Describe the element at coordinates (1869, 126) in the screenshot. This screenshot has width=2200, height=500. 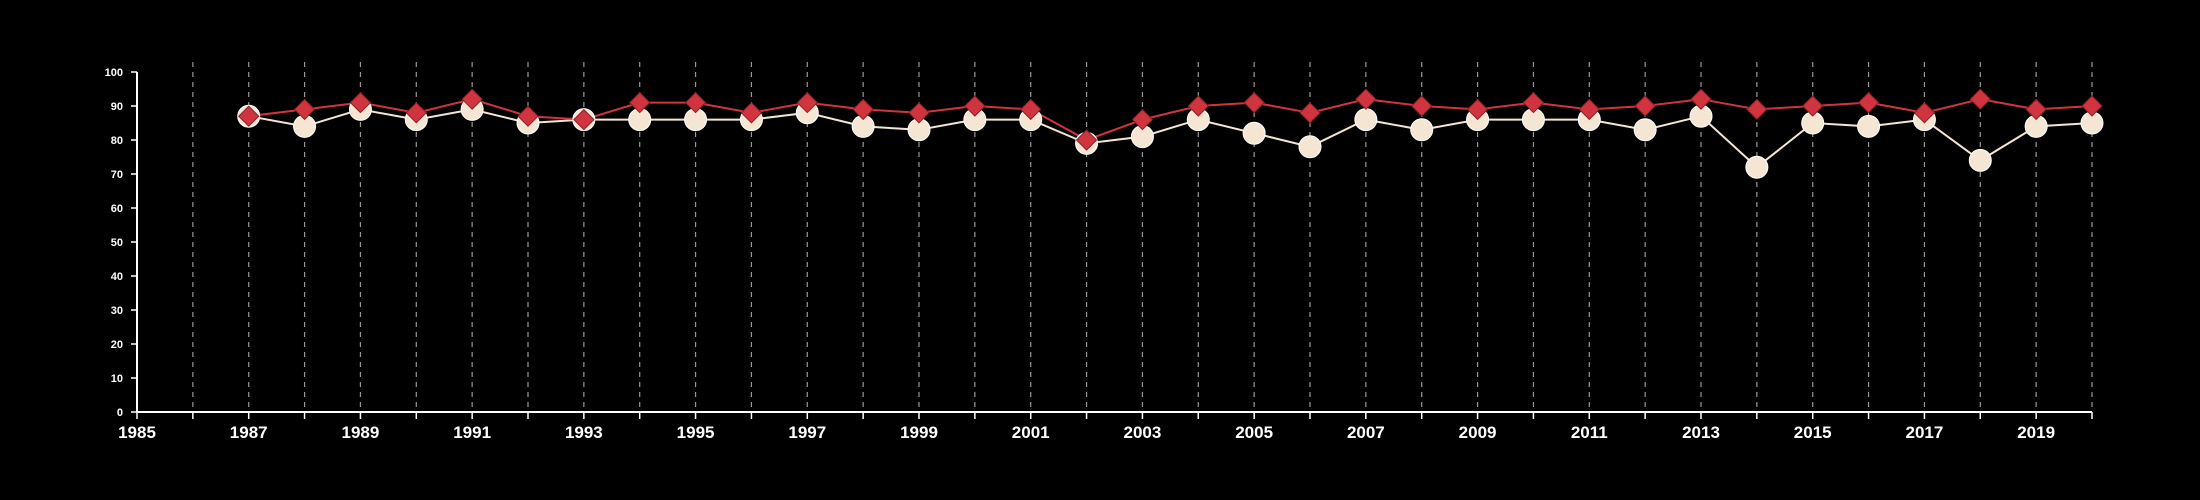
I see `series-1-point-2016` at that location.